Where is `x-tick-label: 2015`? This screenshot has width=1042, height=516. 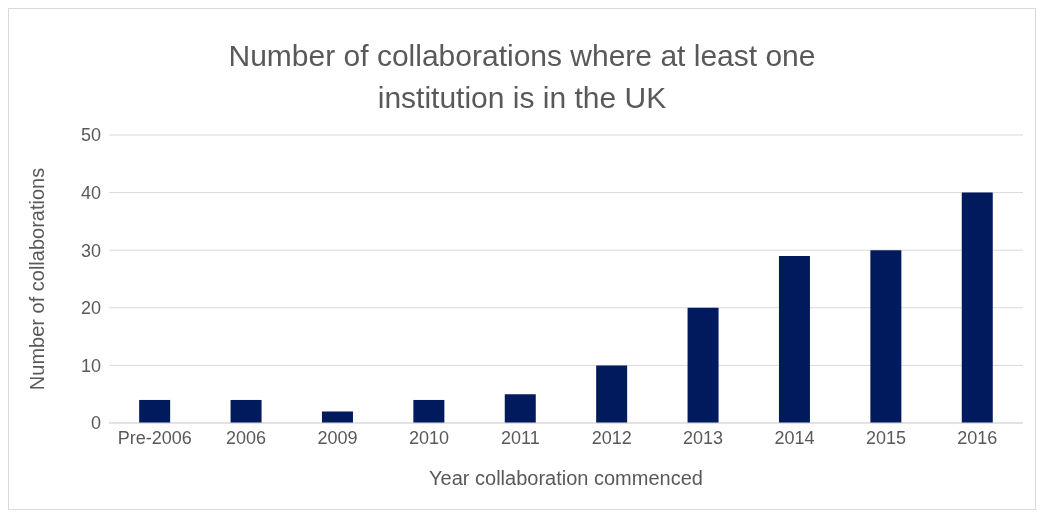 x-tick-label: 2015 is located at coordinates (885, 437).